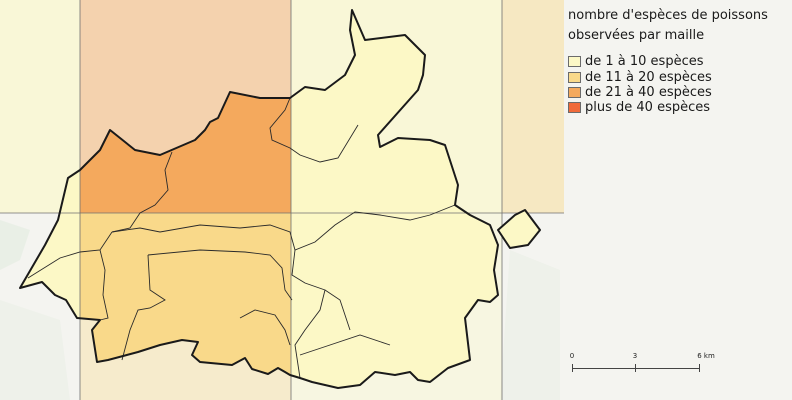 This screenshot has height=400, width=792. I want to click on legend-item: de 21 à 40 espèces, so click(678, 92).